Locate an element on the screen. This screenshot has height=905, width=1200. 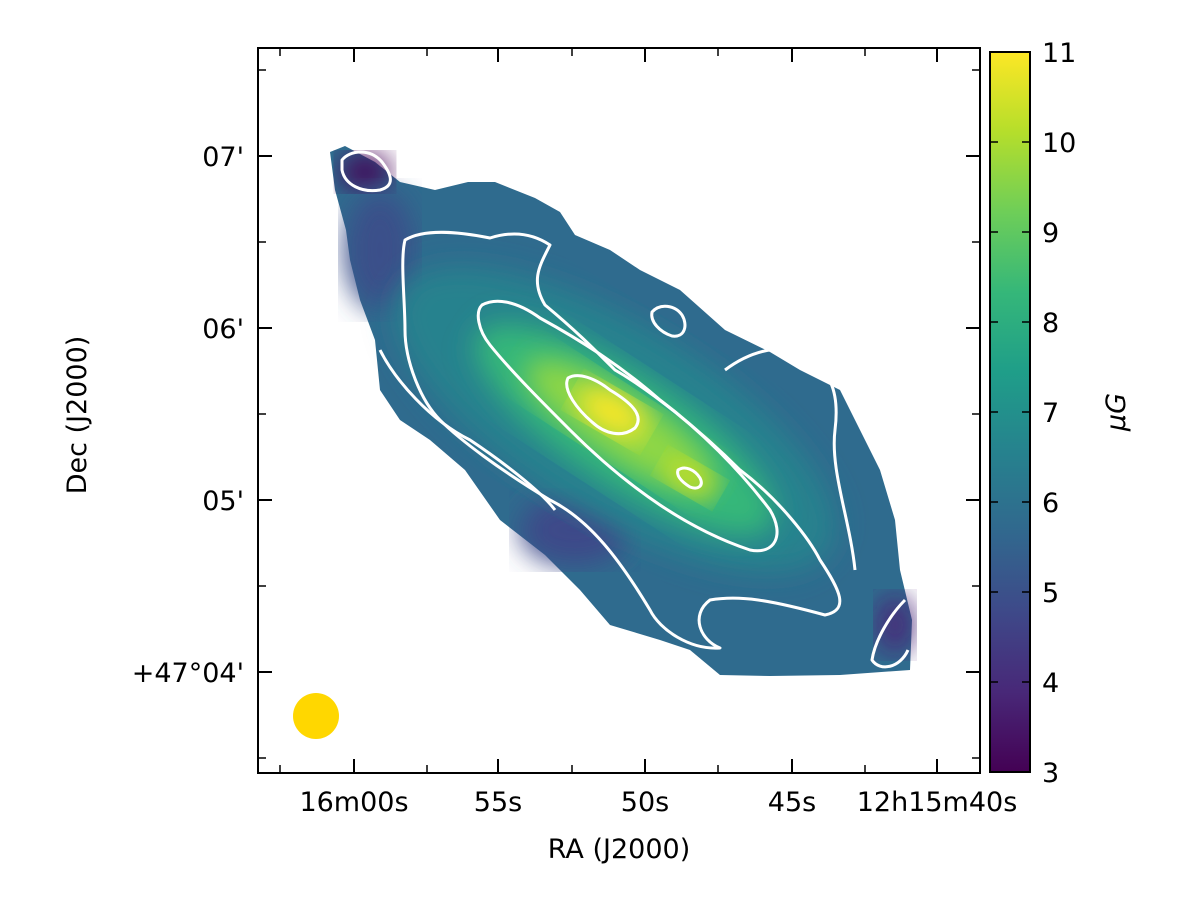
colorbar-tick-label: 6 is located at coordinates (1050, 503).